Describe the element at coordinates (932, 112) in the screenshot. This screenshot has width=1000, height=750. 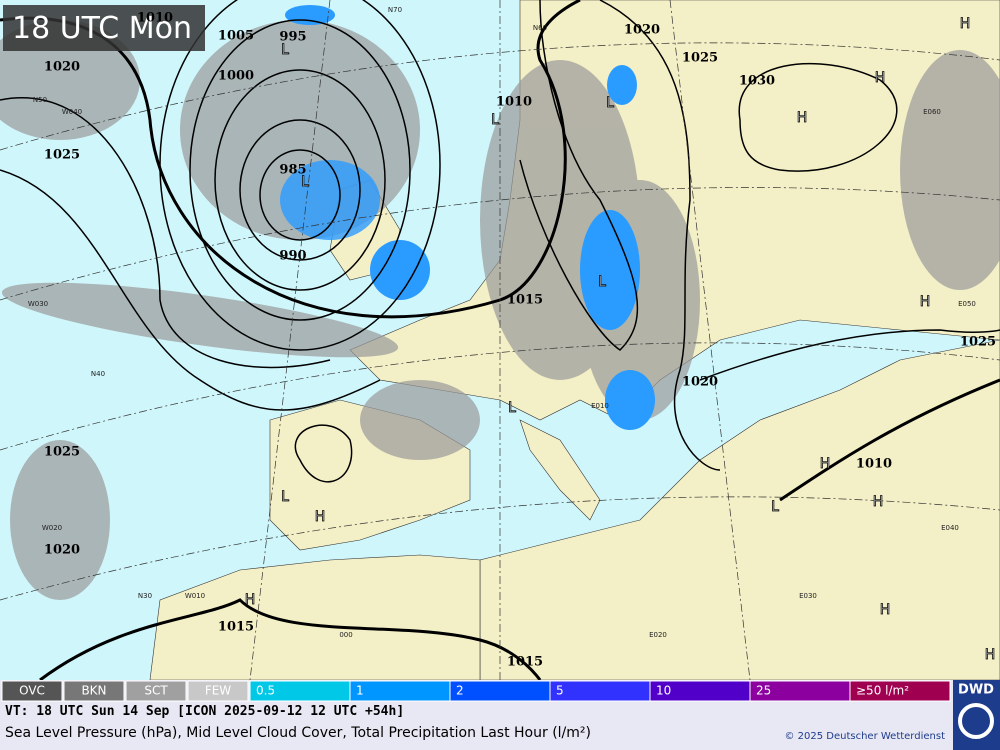
I see `grid-label: E060` at that location.